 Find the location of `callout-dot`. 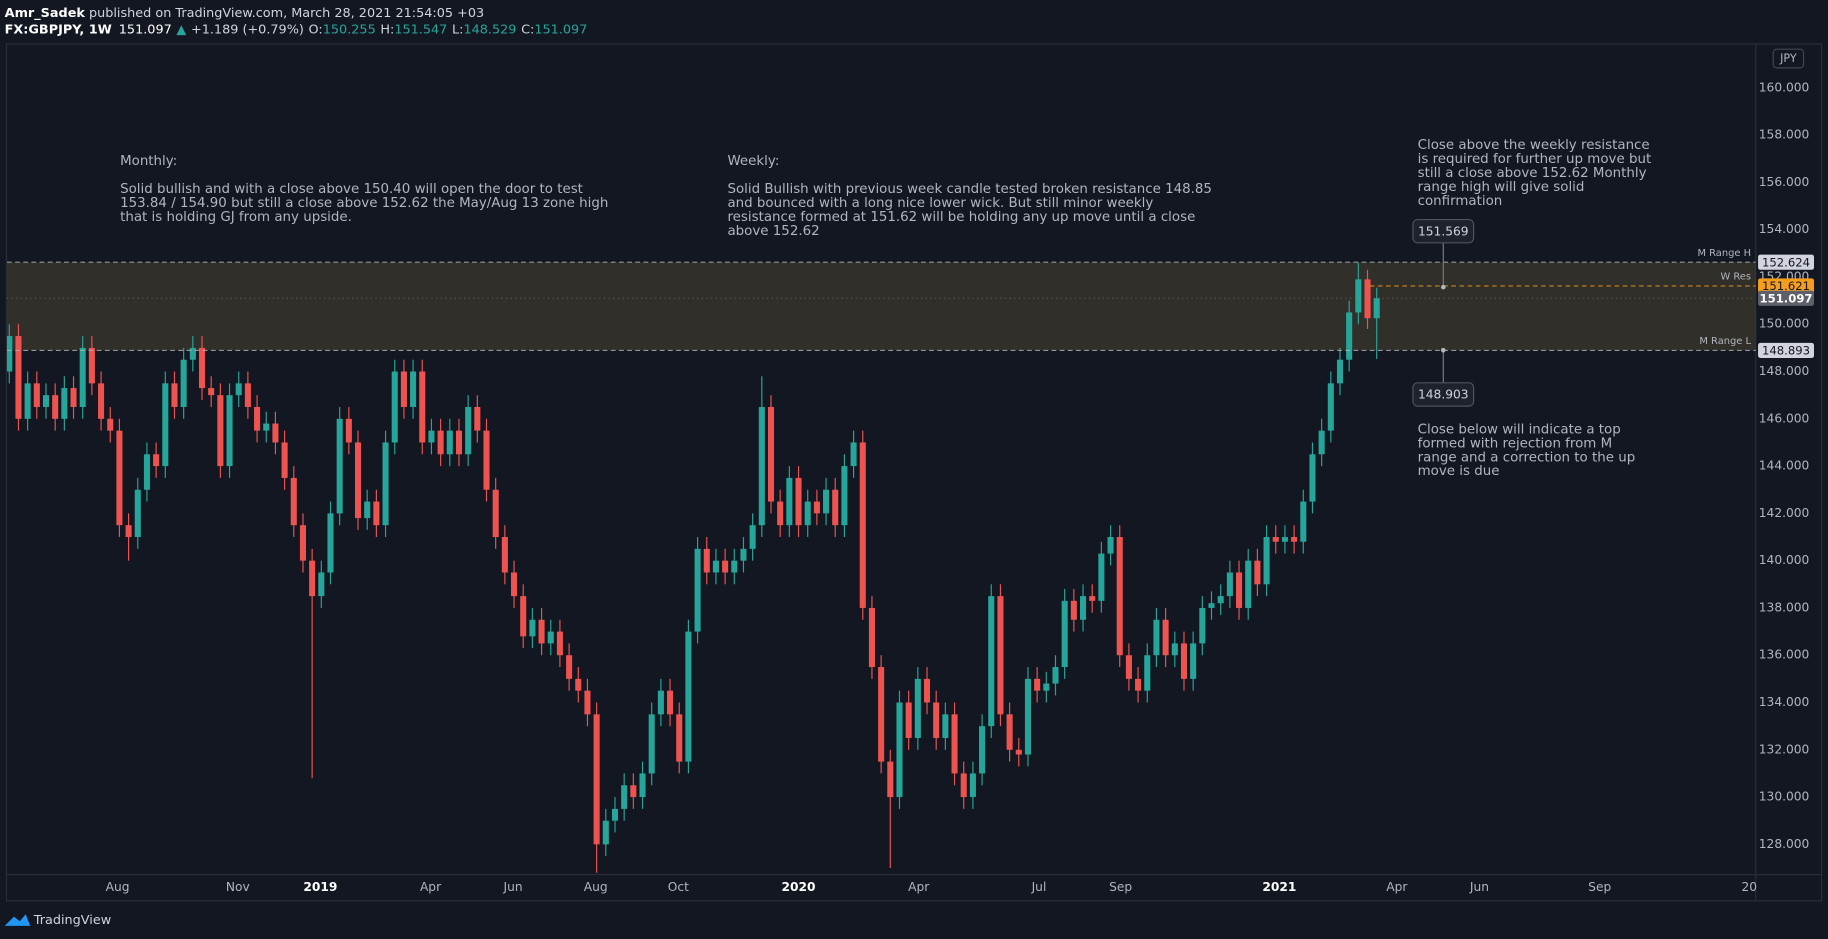

callout-dot is located at coordinates (1443, 350).